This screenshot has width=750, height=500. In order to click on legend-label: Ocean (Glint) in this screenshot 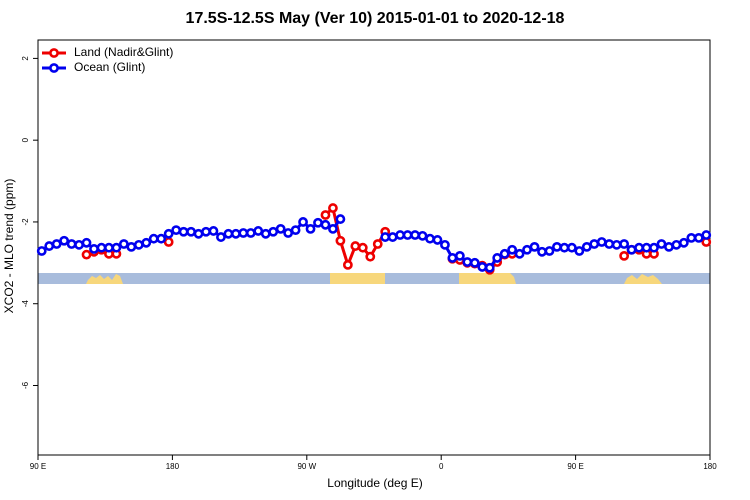, I will do `click(109, 67)`.